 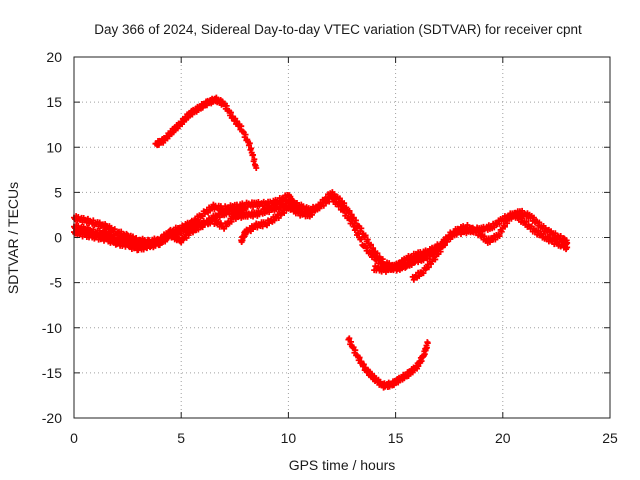 I want to click on y-tick-label: -15, so click(x=52, y=373).